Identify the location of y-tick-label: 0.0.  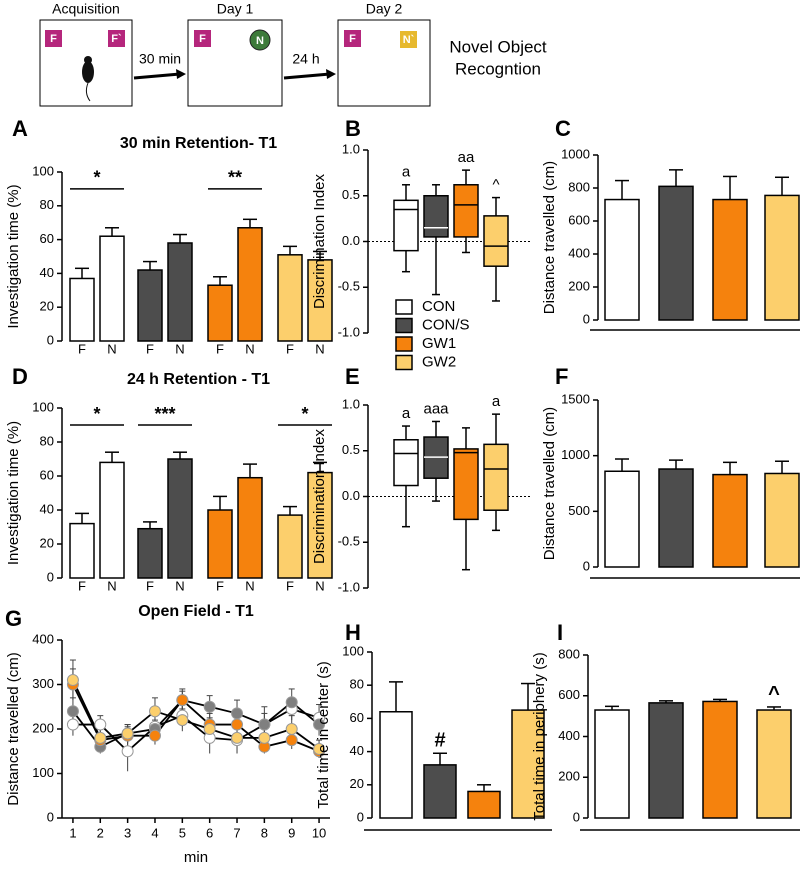
(351, 495).